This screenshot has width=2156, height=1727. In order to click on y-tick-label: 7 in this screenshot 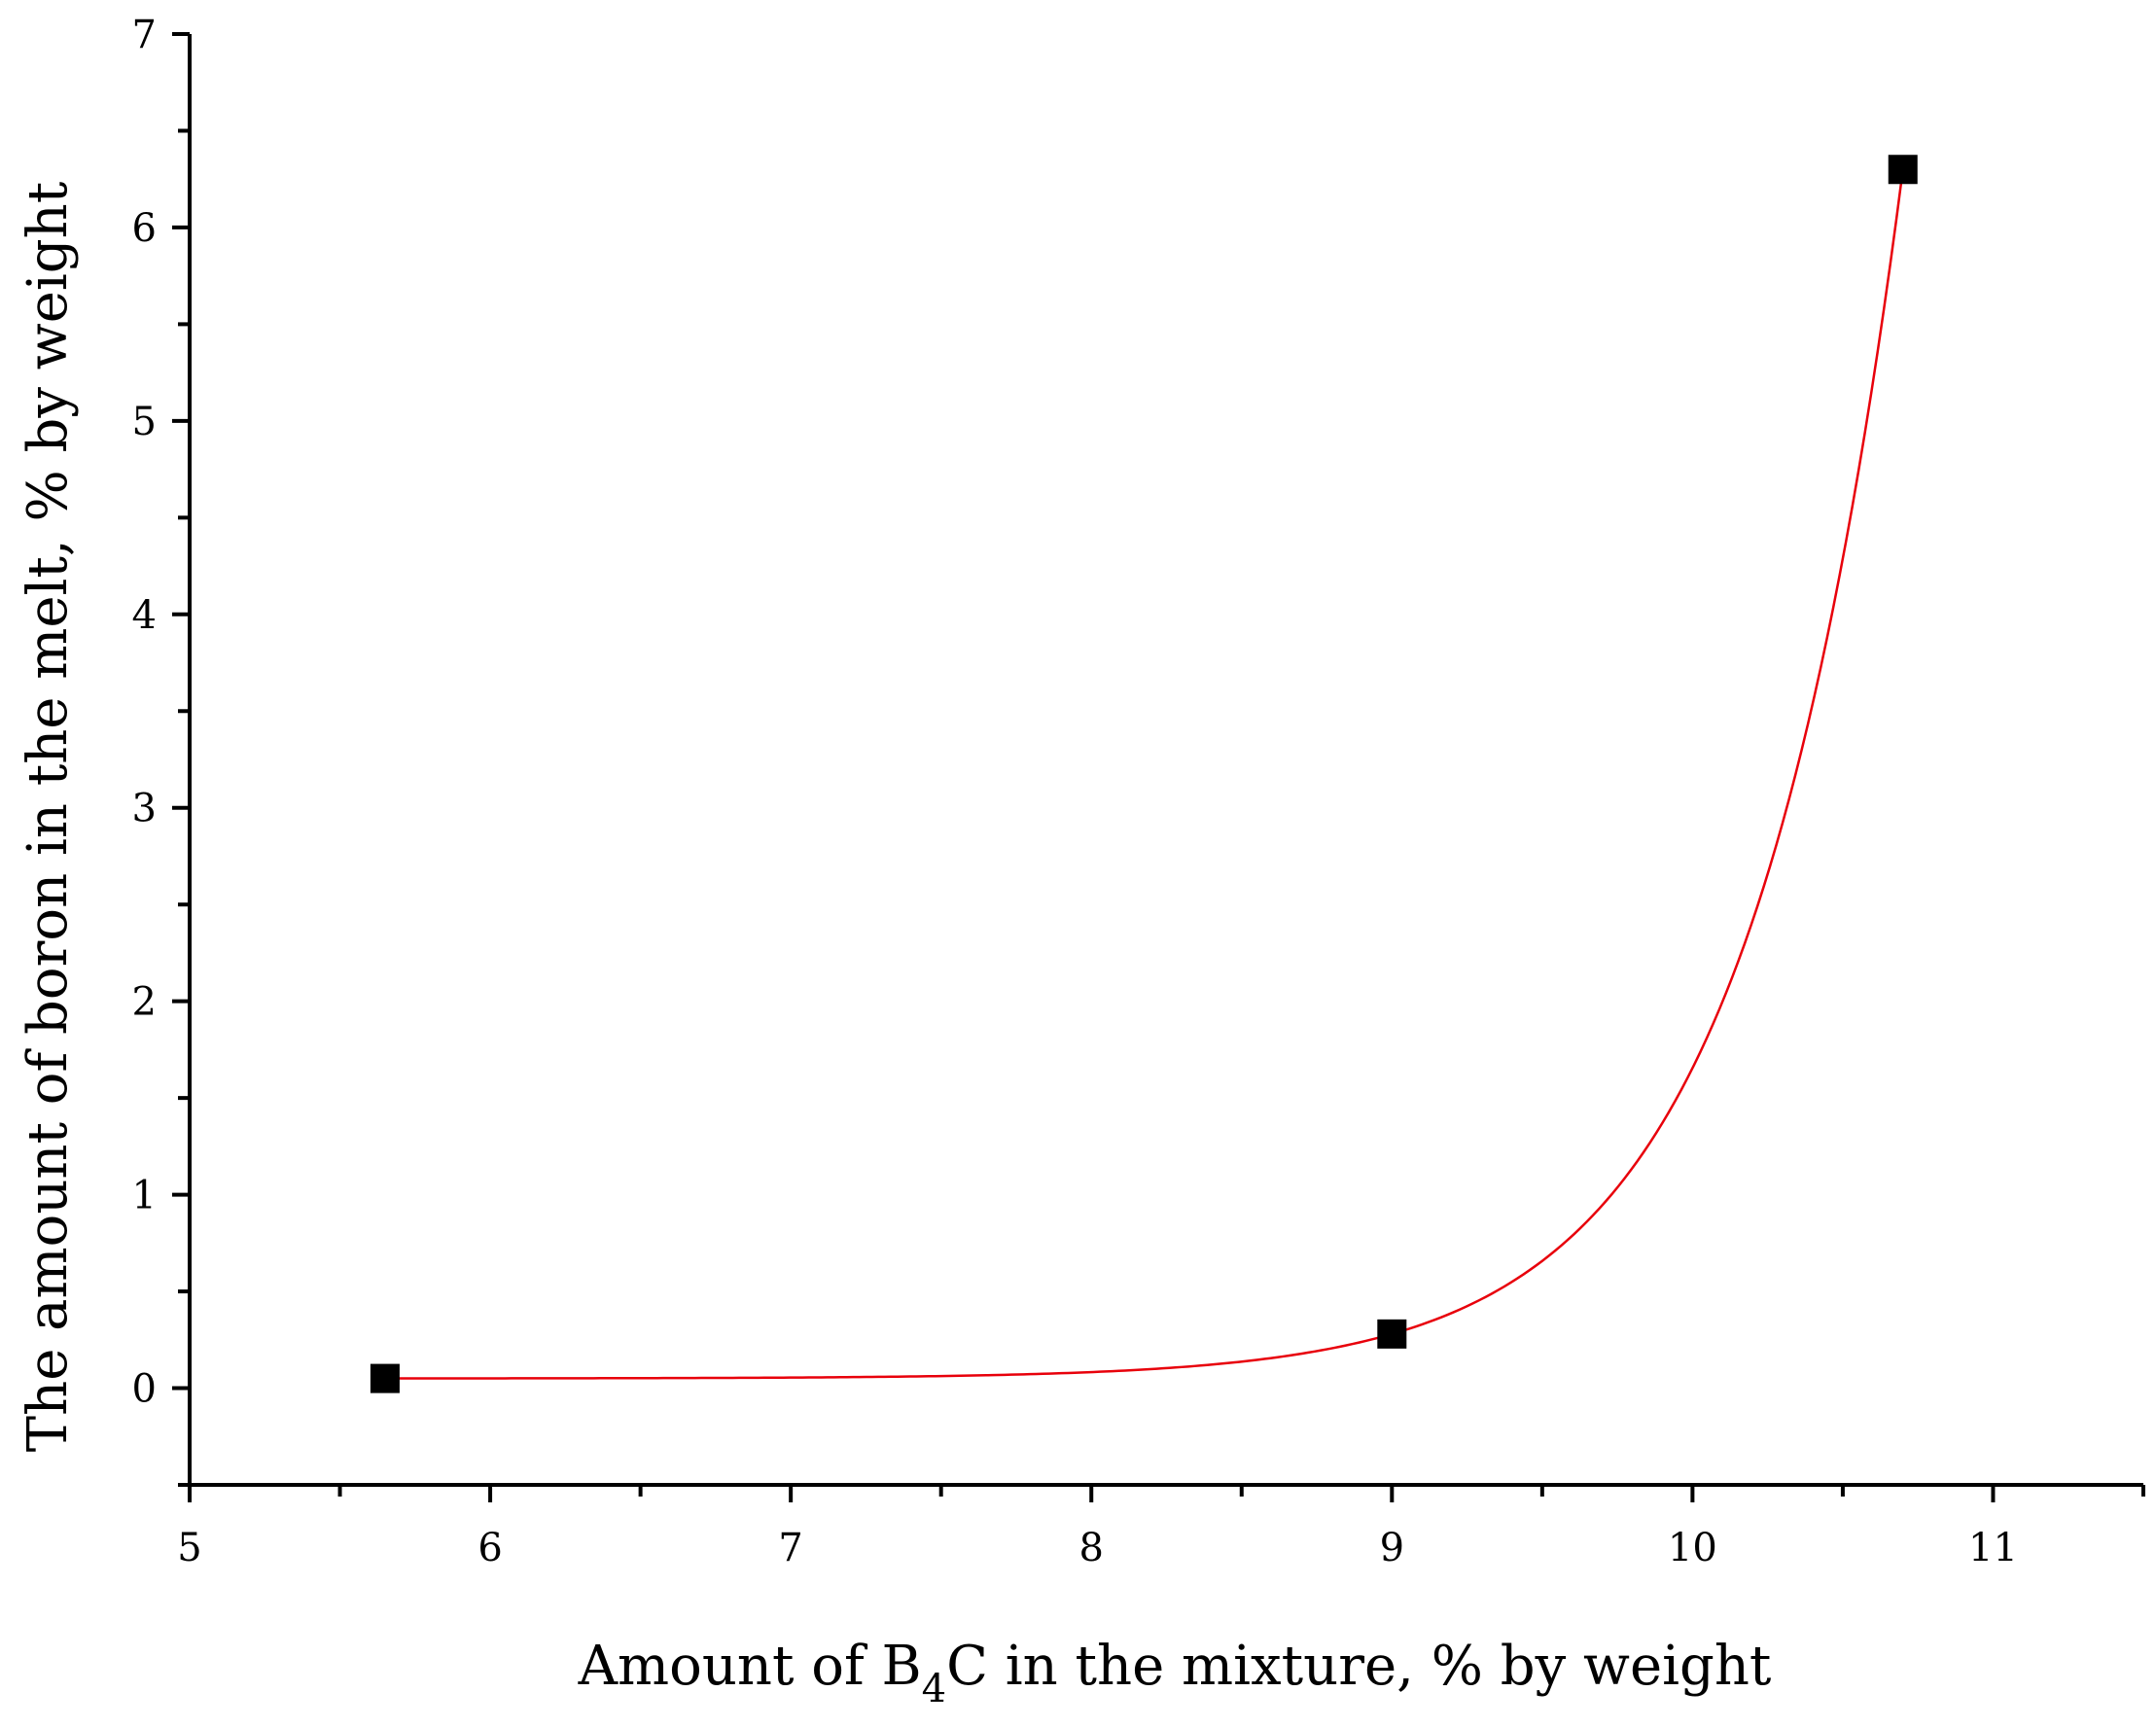, I will do `click(144, 35)`.